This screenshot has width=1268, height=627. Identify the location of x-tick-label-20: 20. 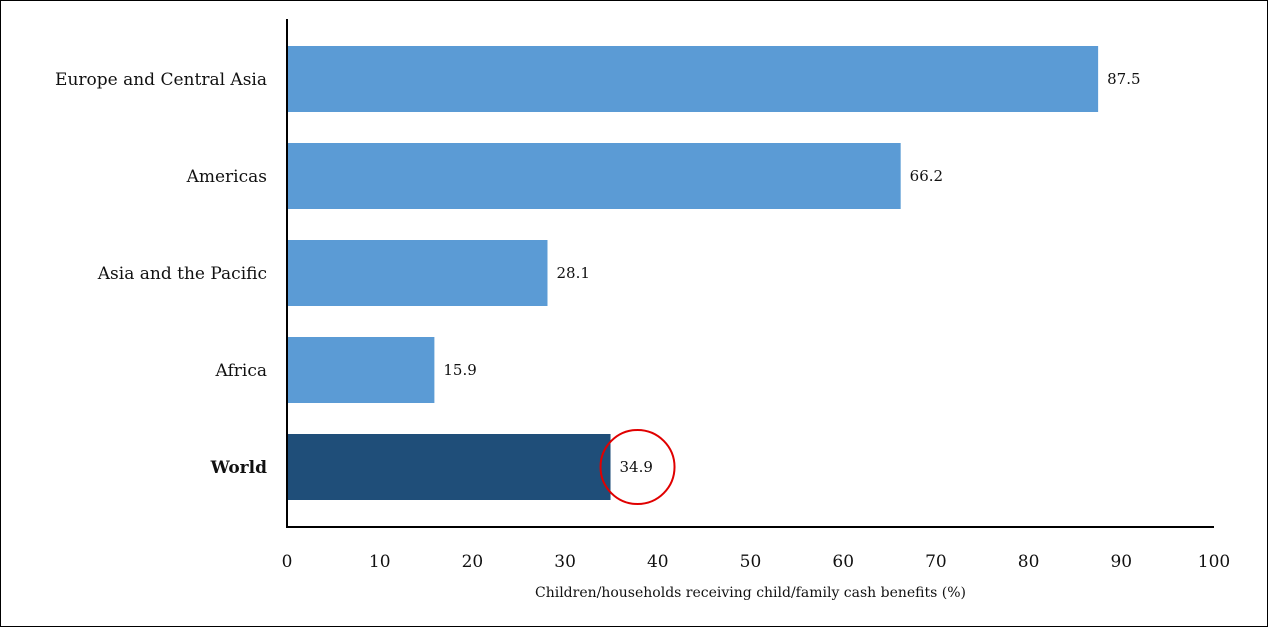
(473, 562).